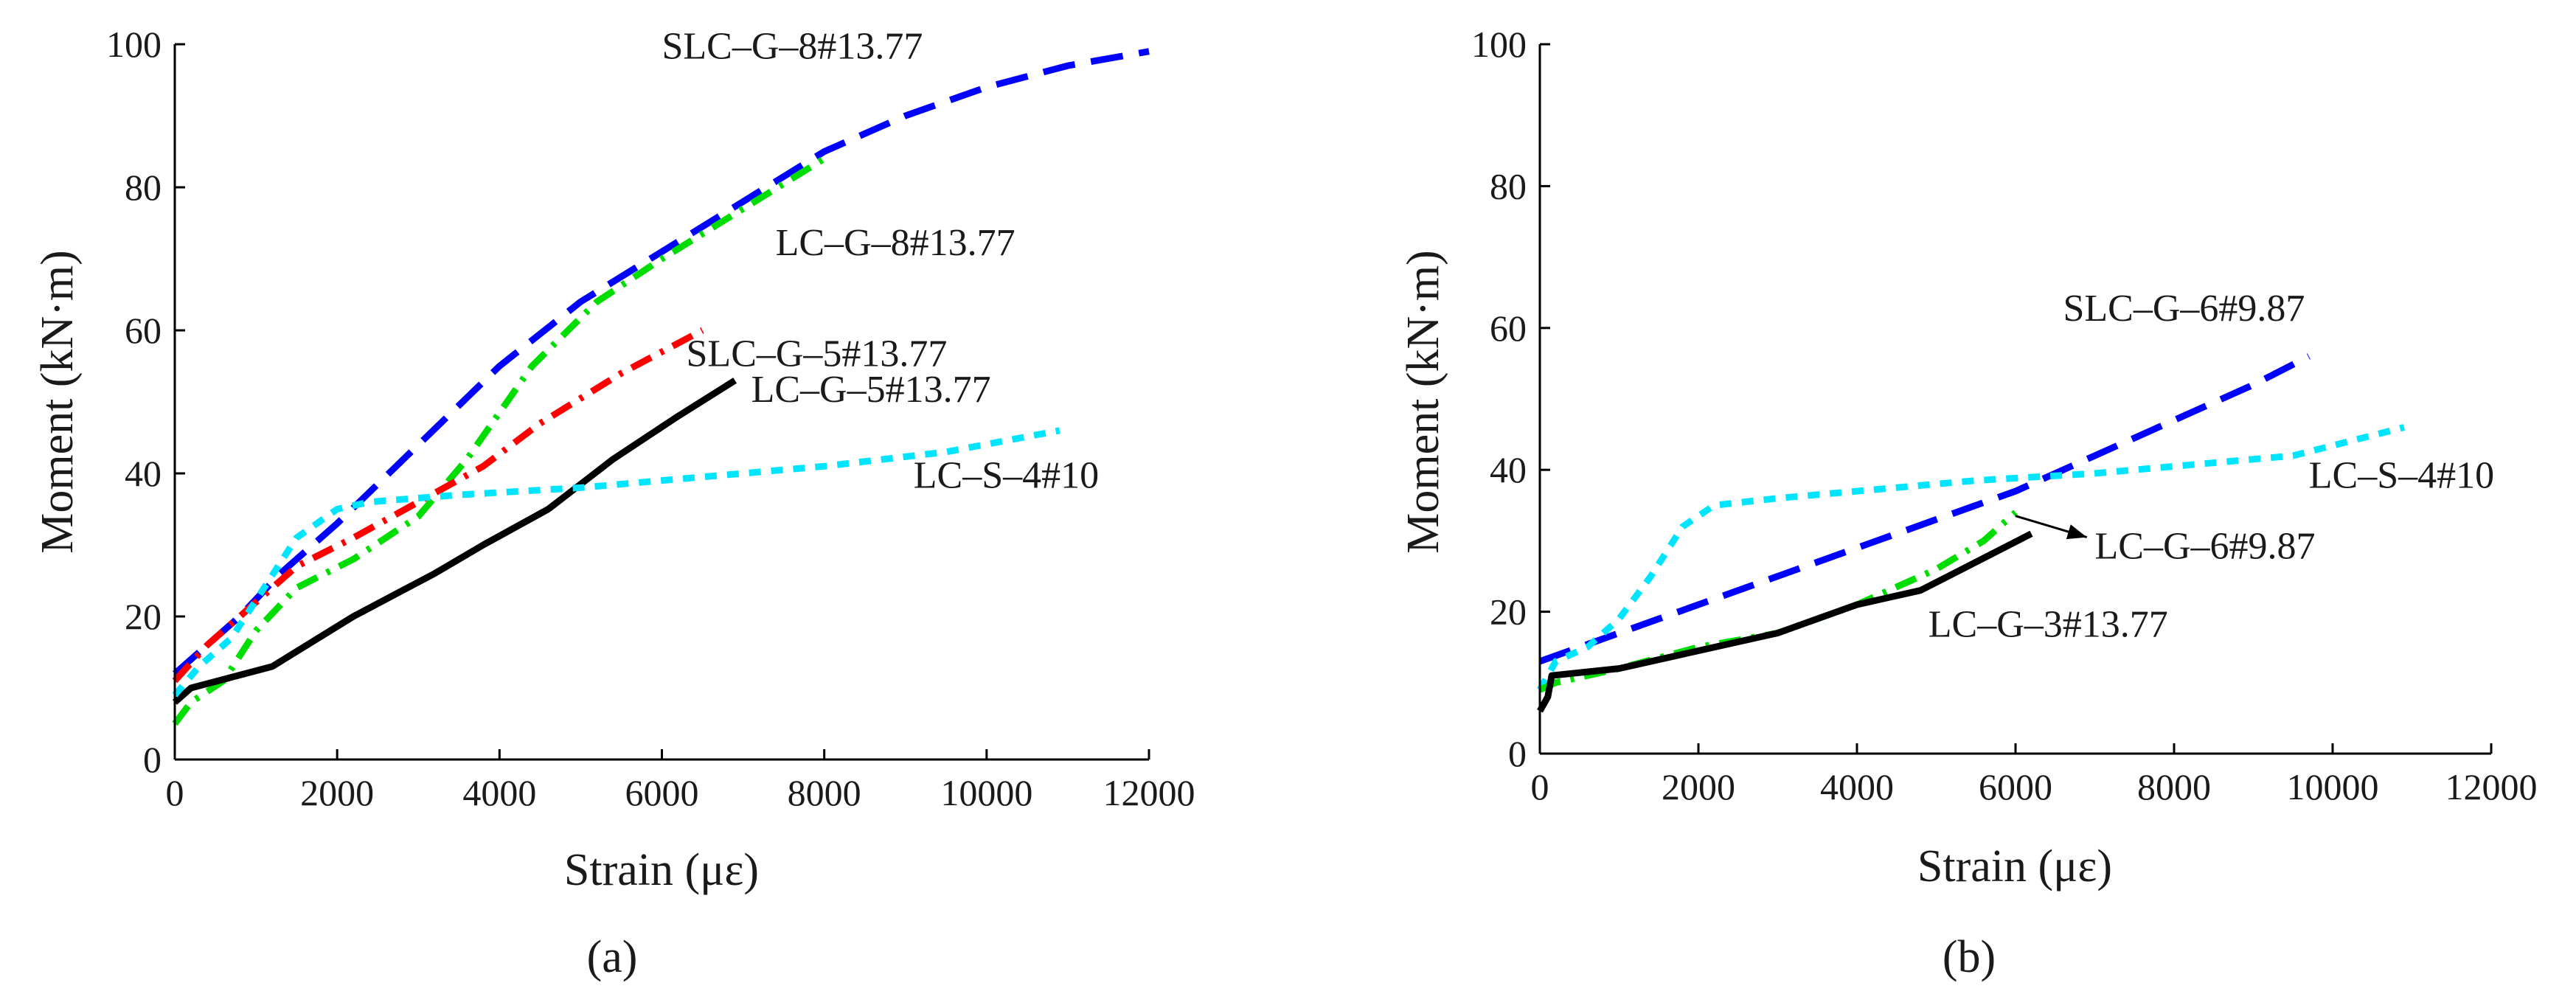 The height and width of the screenshot is (1008, 2576). Describe the element at coordinates (2491, 786) in the screenshot. I see `panel-b-x-tick-label: 12000` at that location.